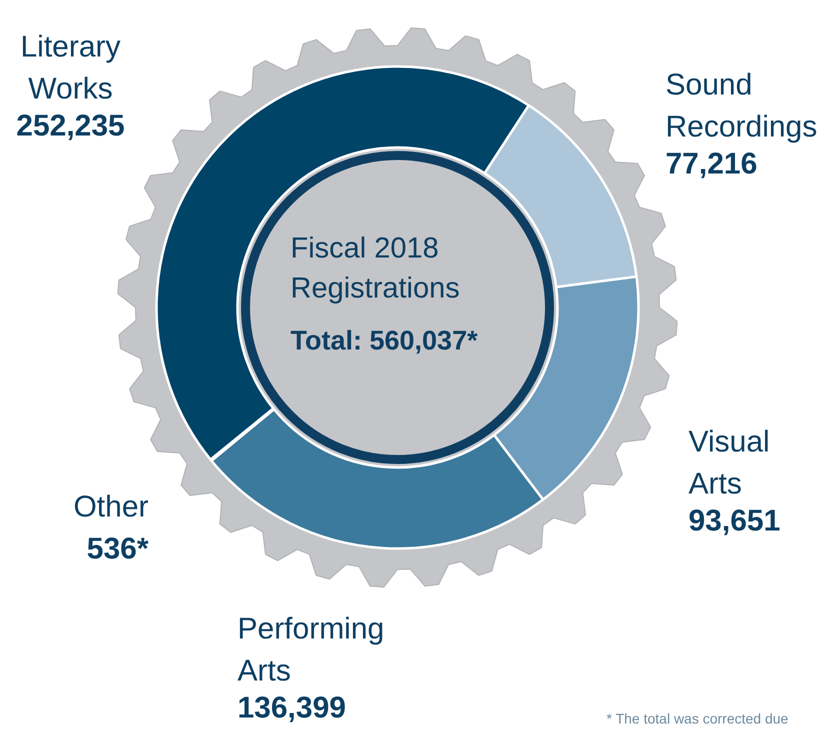  I want to click on data-label: 93,651, so click(734, 521).